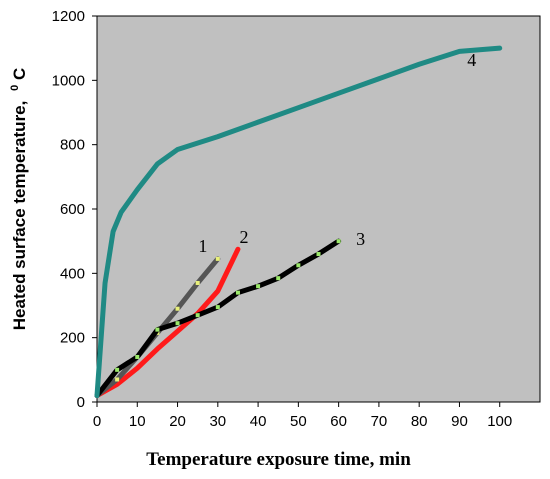 This screenshot has height=479, width=550. I want to click on x-tick-label: 0, so click(97, 421).